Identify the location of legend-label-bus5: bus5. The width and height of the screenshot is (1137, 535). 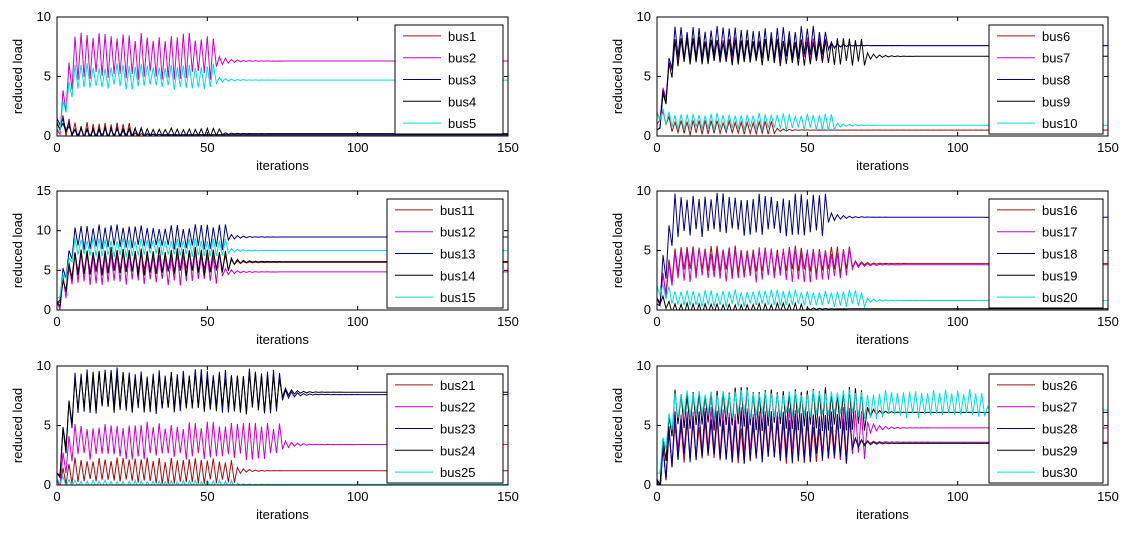
(462, 123).